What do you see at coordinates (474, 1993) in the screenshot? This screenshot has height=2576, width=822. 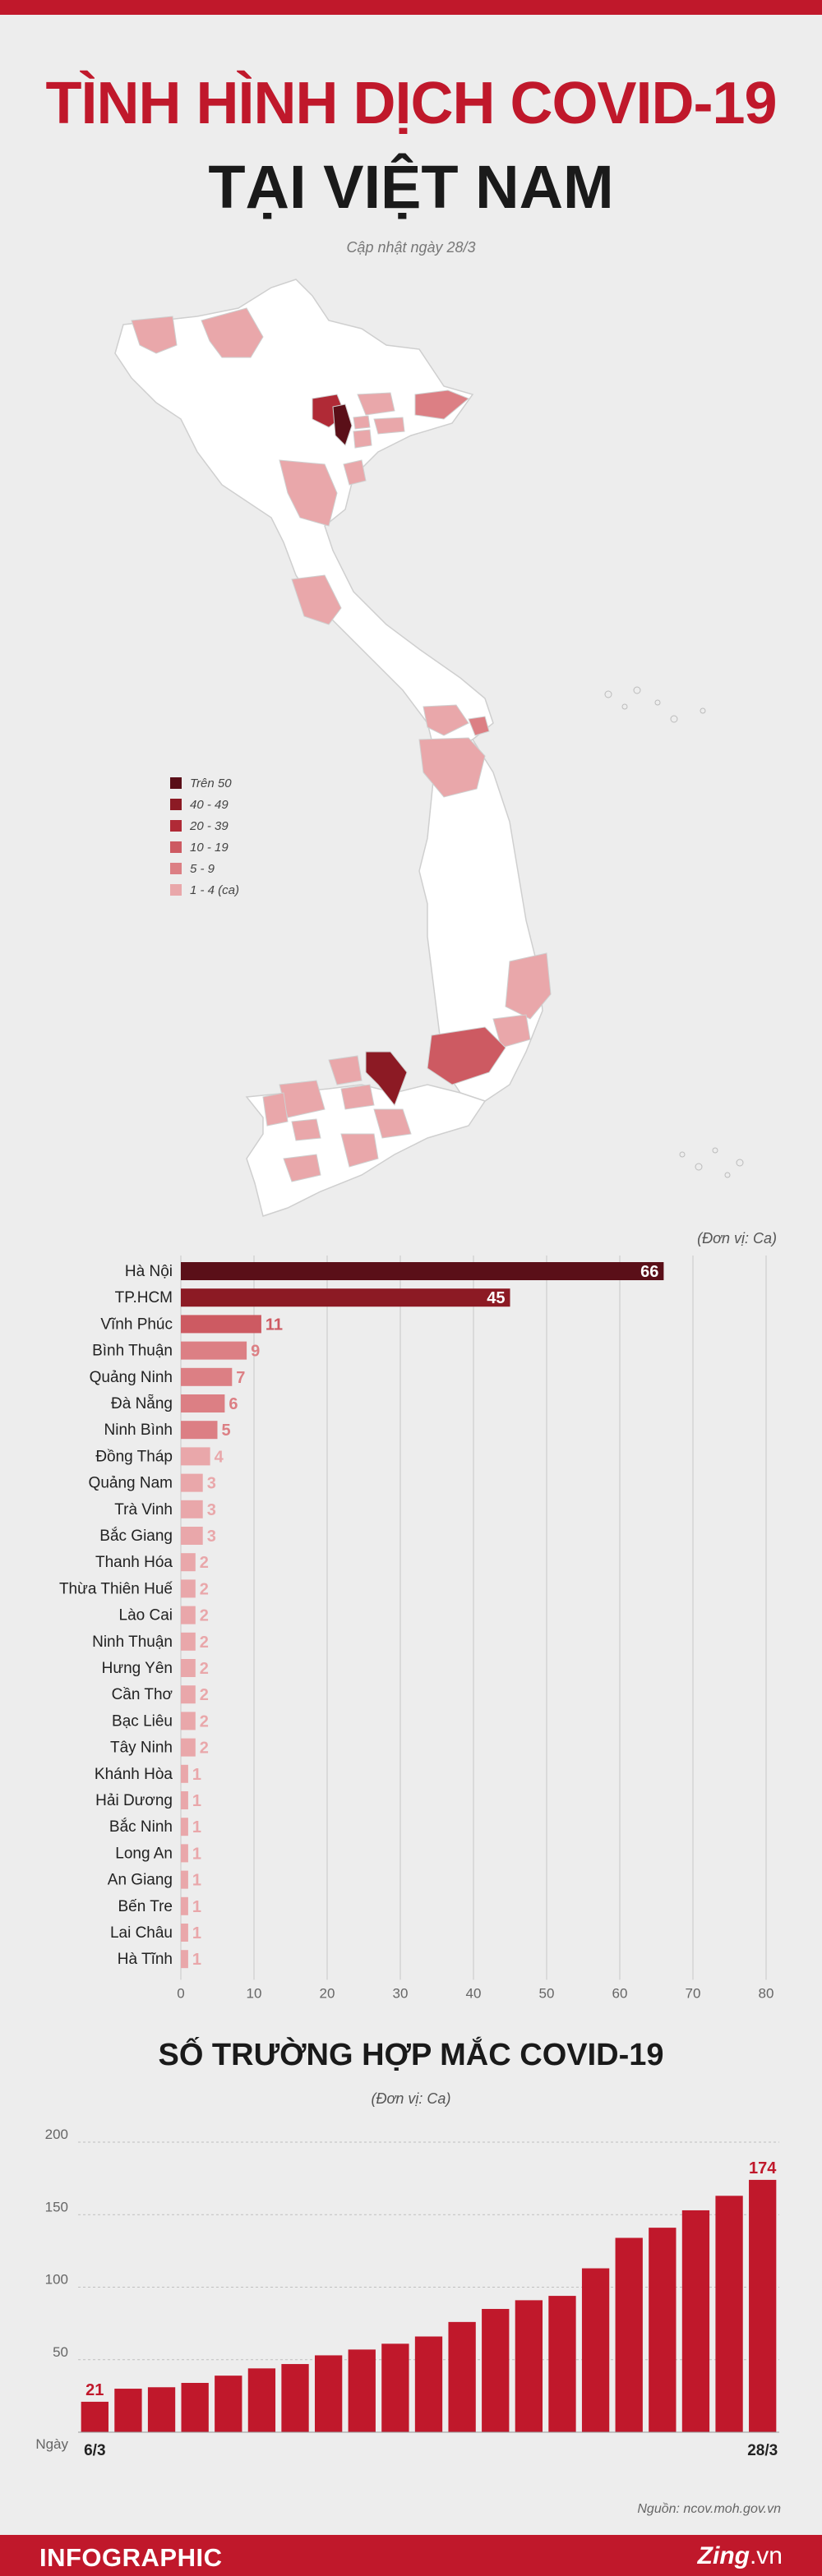 I see `bar-x-tick: 40` at bounding box center [474, 1993].